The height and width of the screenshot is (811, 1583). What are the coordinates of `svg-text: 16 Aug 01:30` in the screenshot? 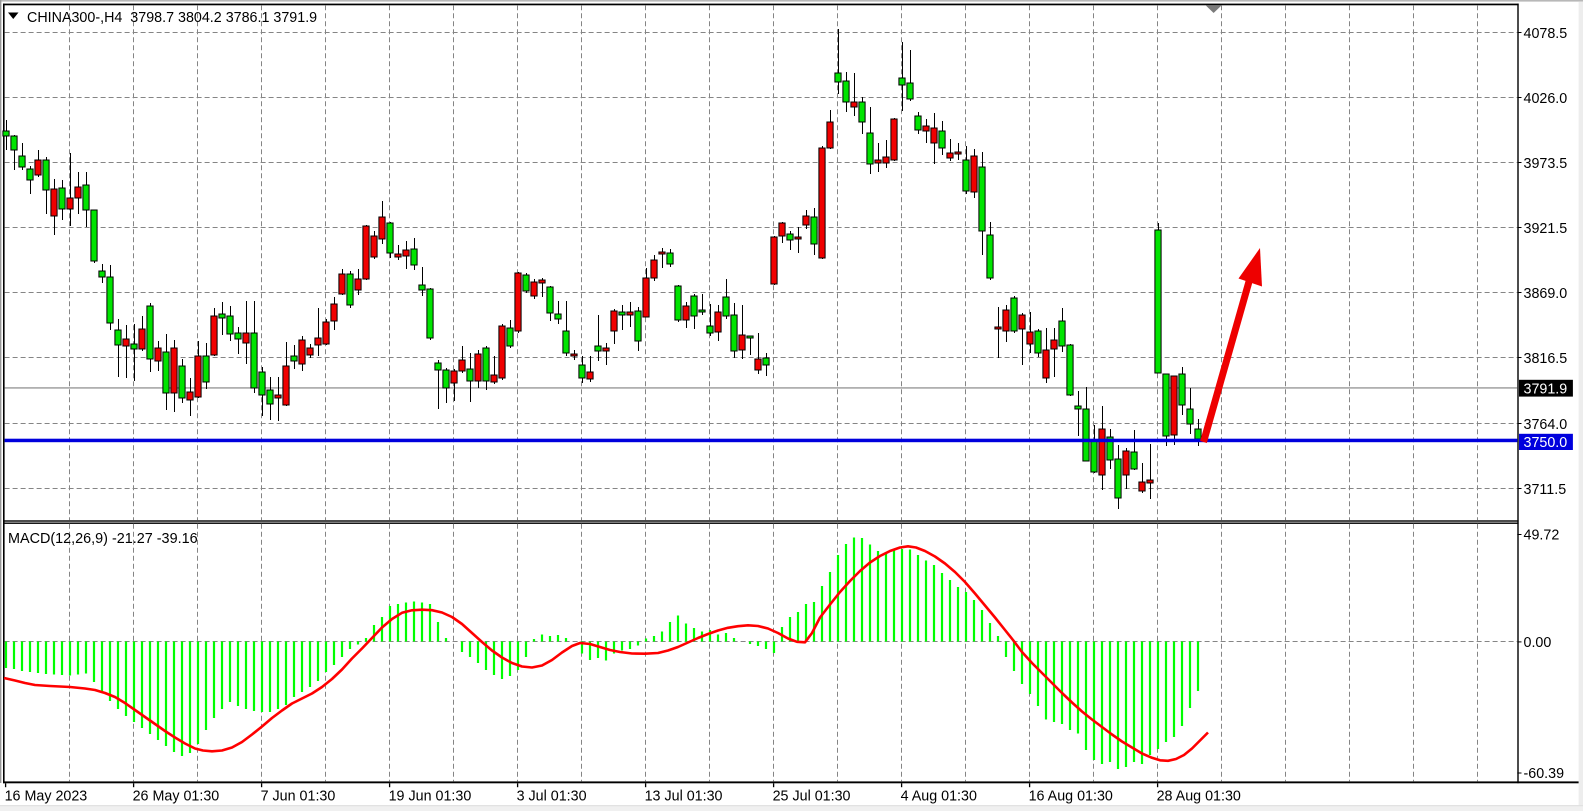 It's located at (1071, 797).